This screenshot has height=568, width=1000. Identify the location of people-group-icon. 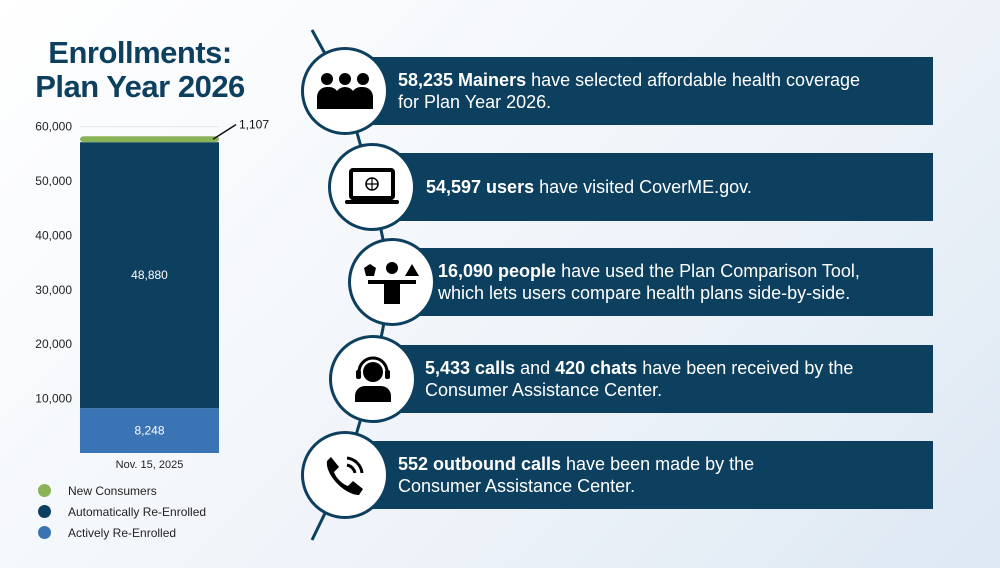
(345, 91).